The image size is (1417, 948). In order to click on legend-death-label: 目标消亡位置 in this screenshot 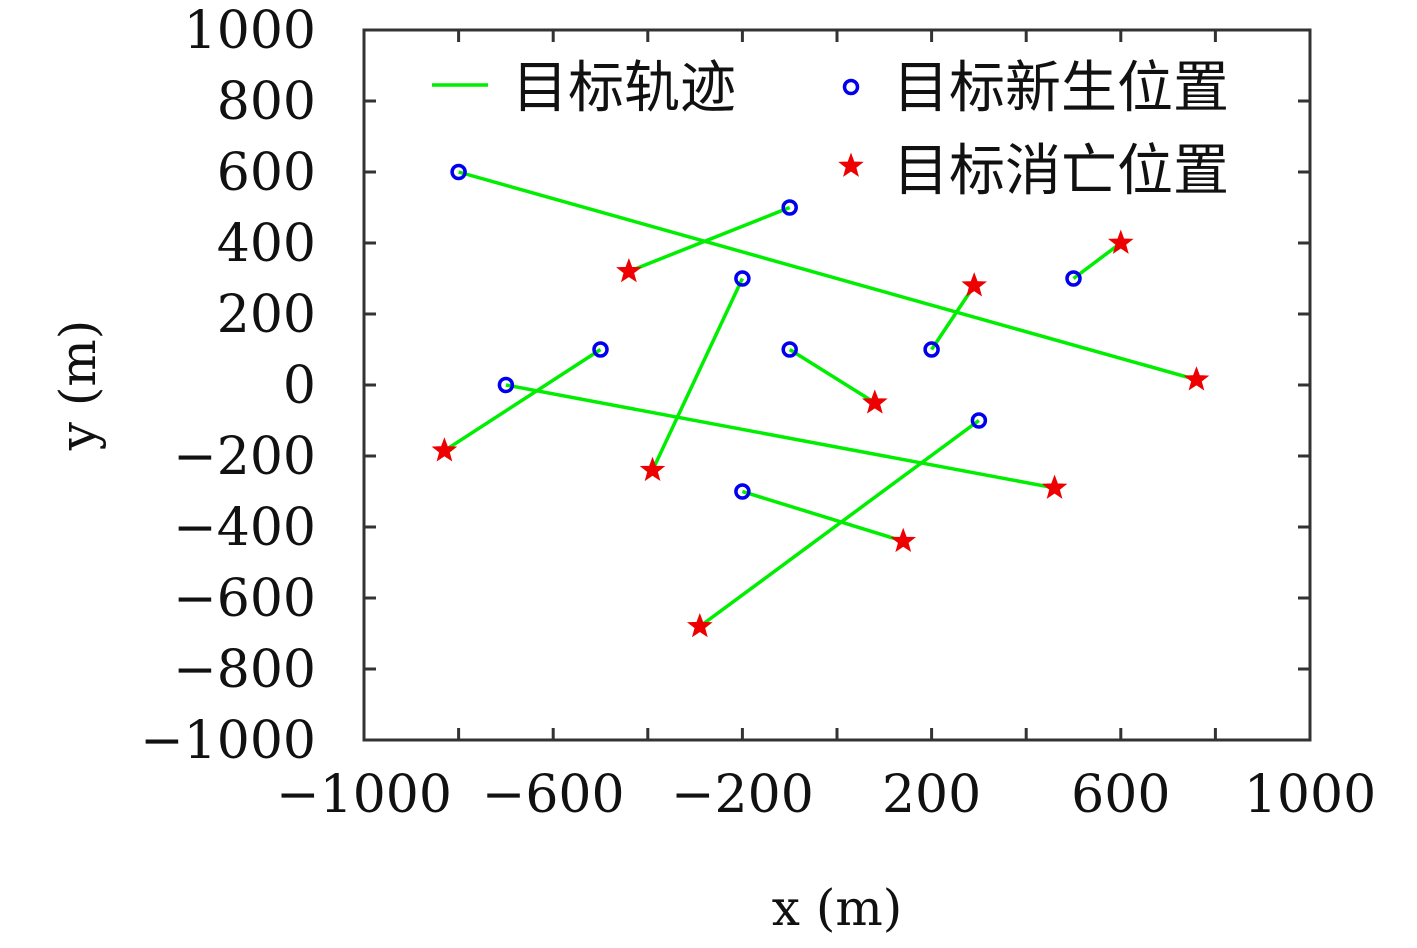, I will do `click(1061, 171)`.